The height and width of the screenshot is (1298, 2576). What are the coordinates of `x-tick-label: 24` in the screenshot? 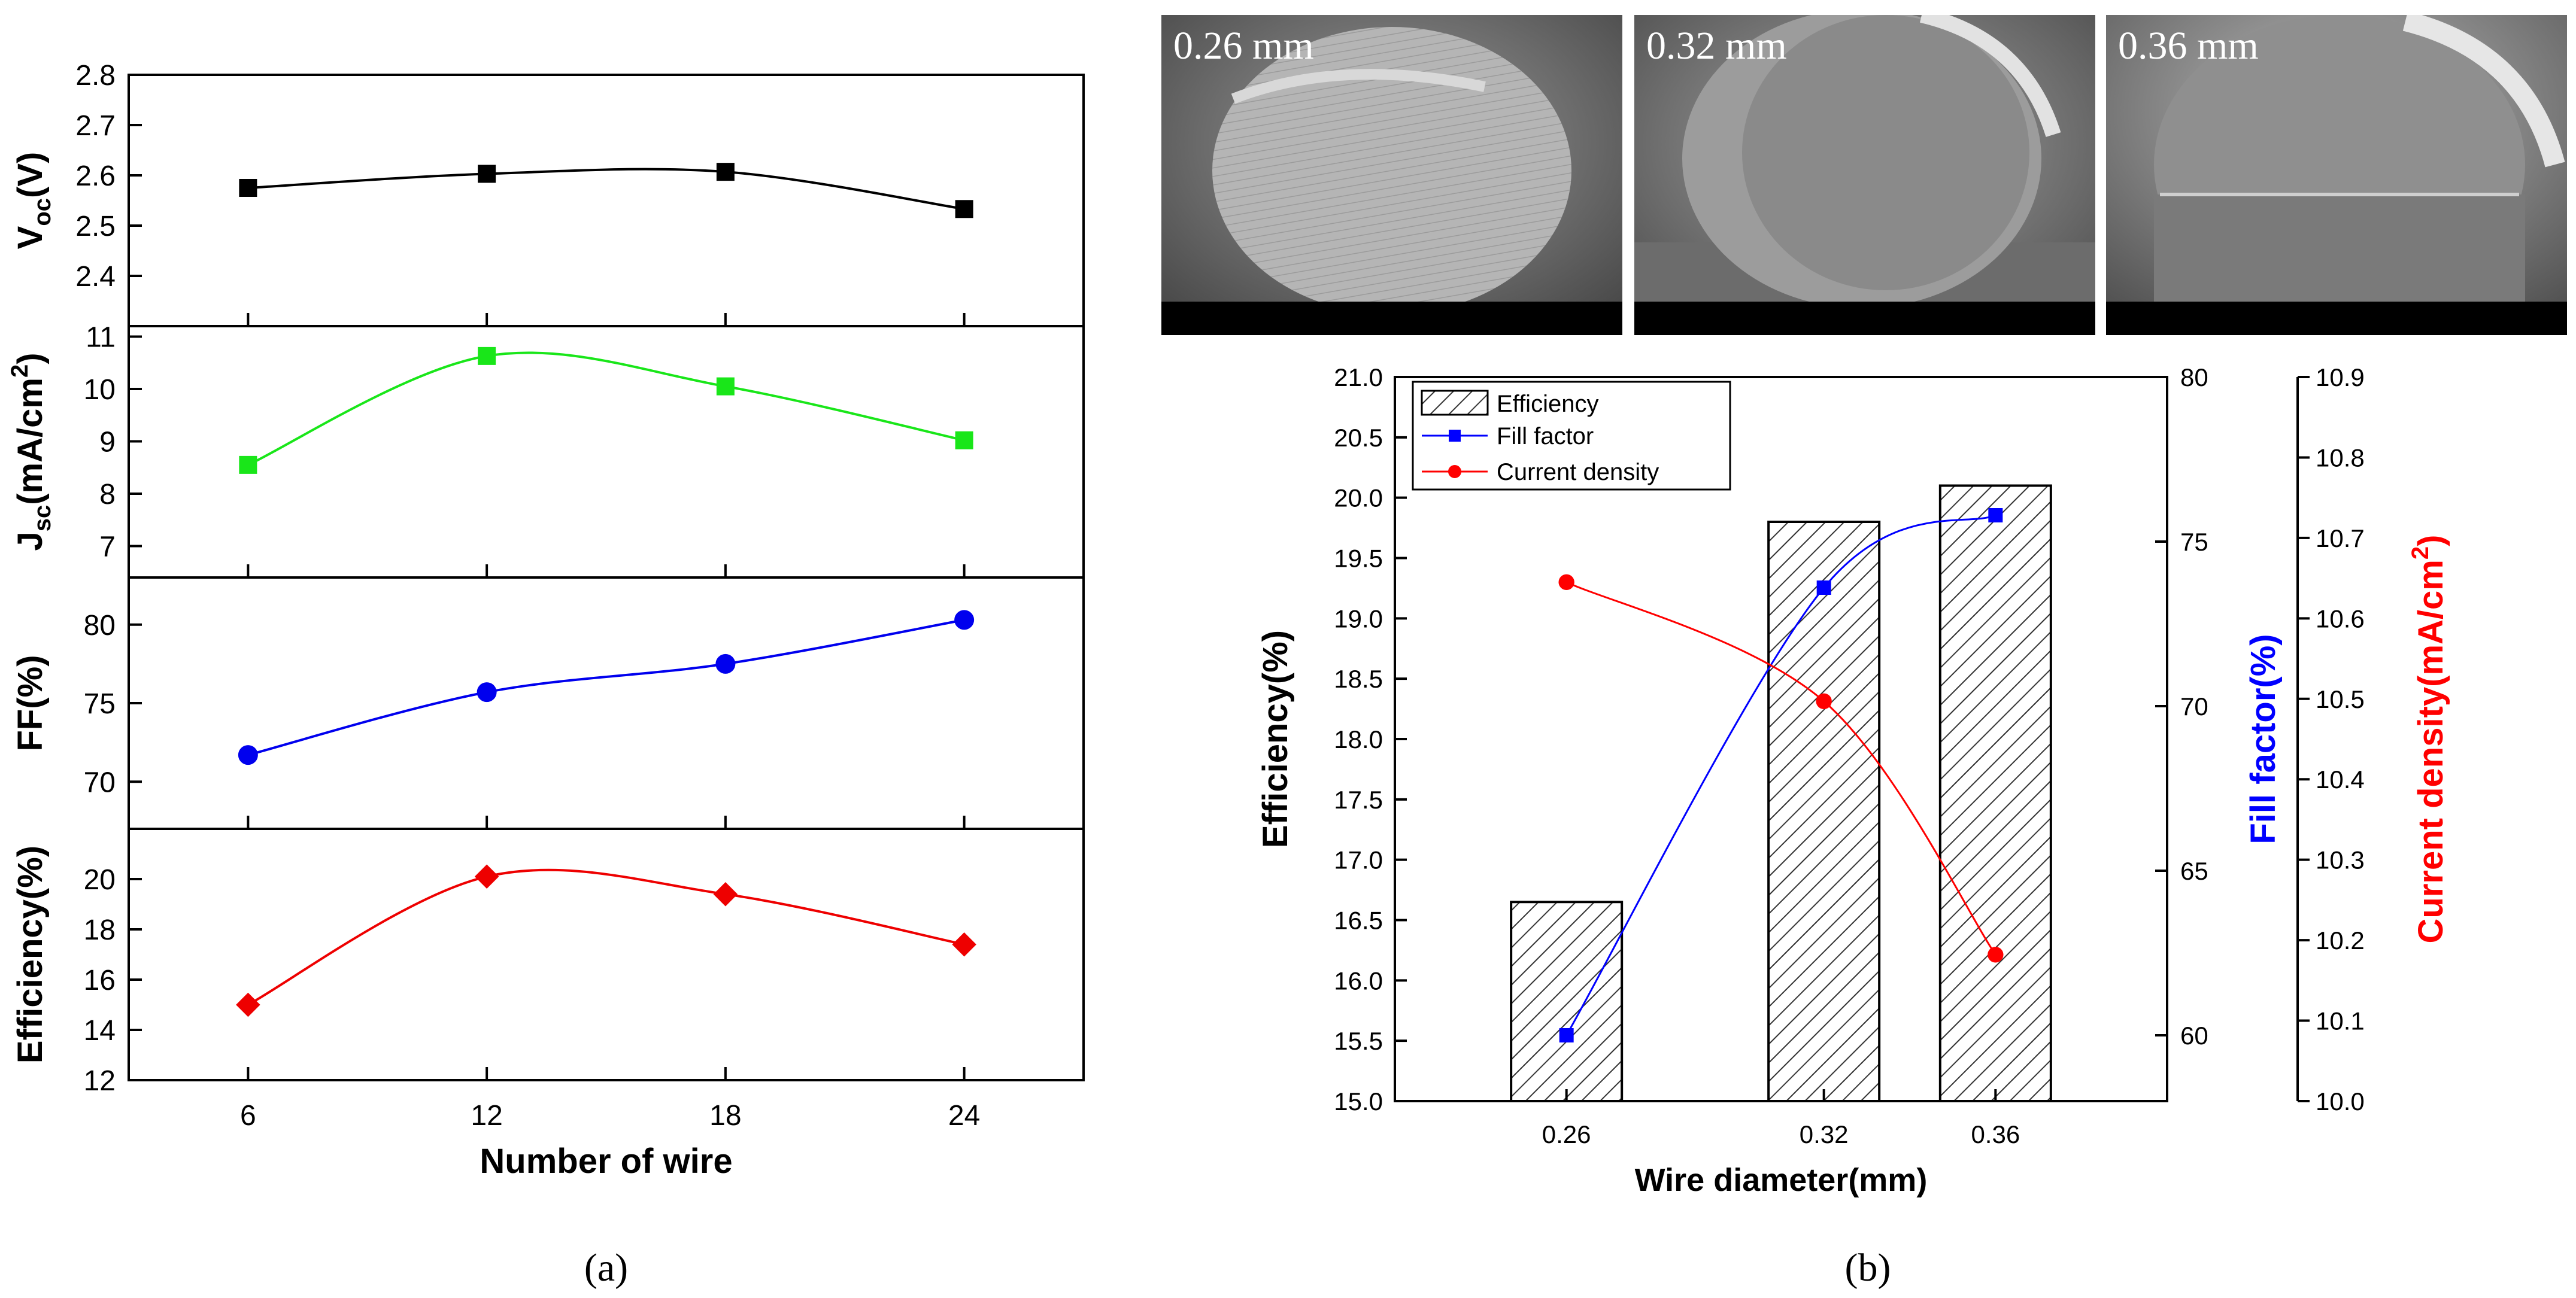 It's located at (964, 1116).